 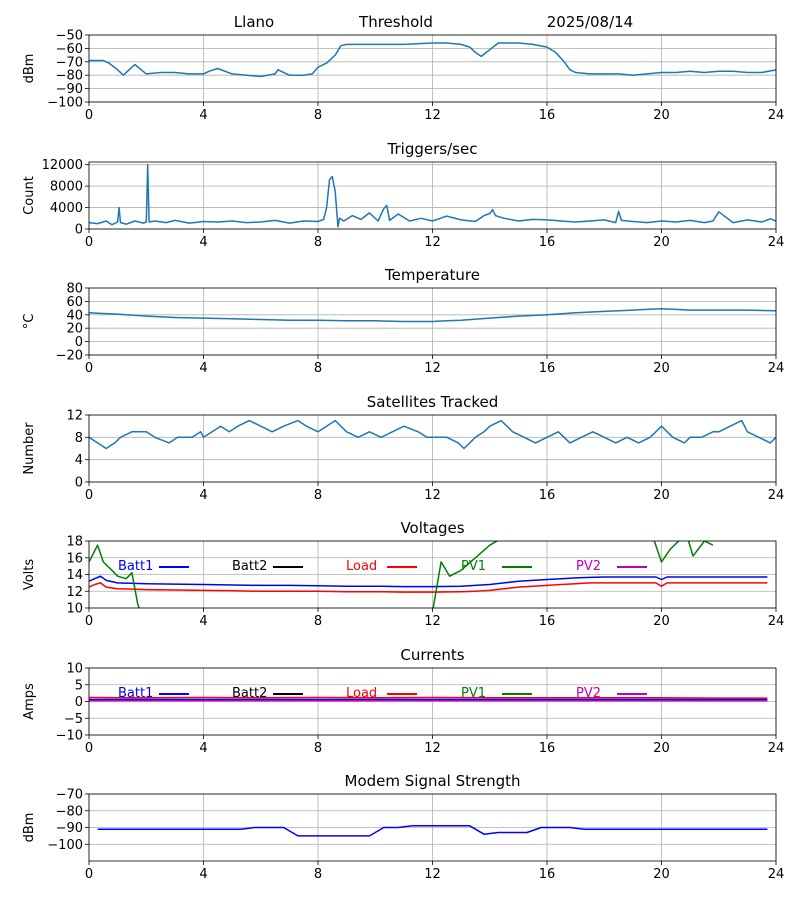 I want to click on y-tick-label: −50, so click(x=69, y=36).